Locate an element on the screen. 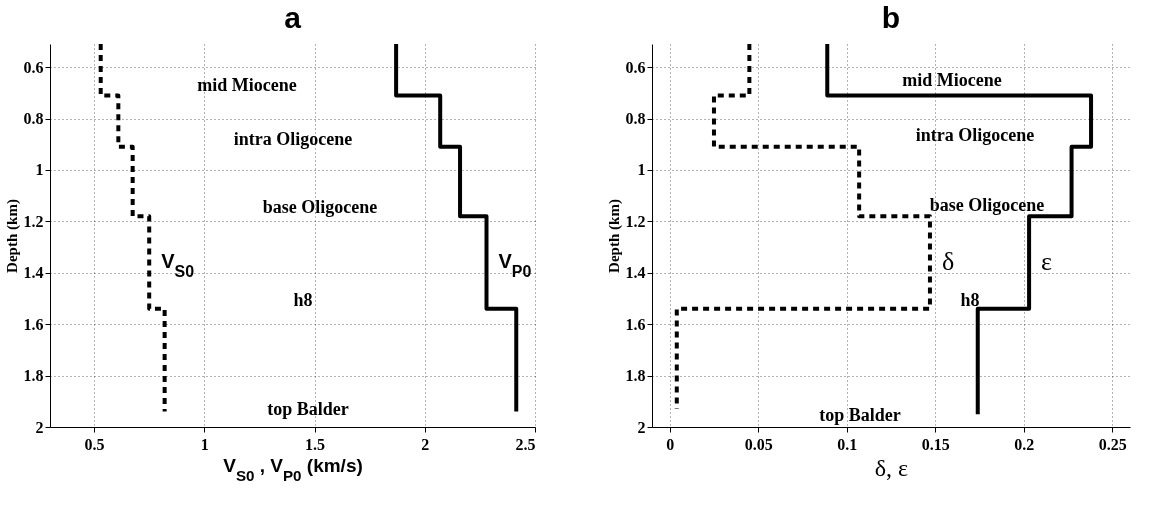 The width and height of the screenshot is (1165, 506). x-tick-label: 0.25 is located at coordinates (1112, 444).